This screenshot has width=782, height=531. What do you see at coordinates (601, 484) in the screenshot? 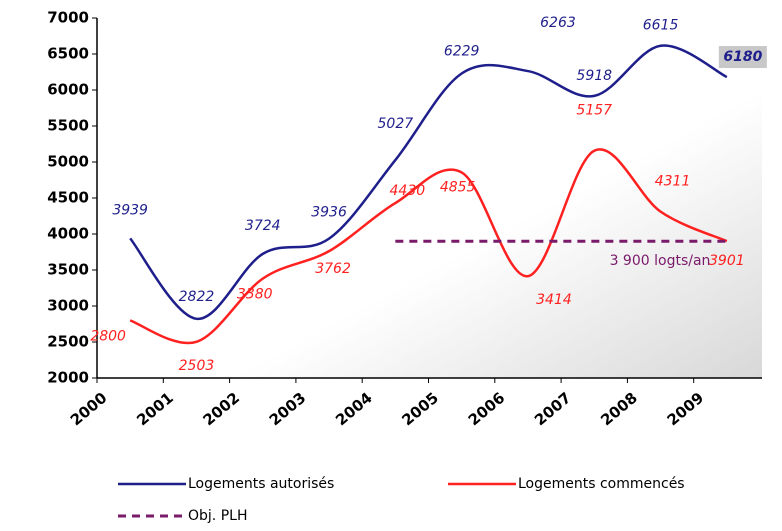
I see `legend-label: Logements commencés` at bounding box center [601, 484].